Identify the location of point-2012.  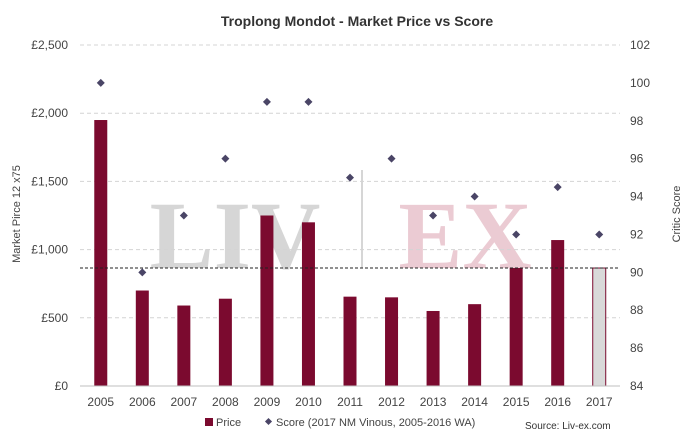
(391, 158).